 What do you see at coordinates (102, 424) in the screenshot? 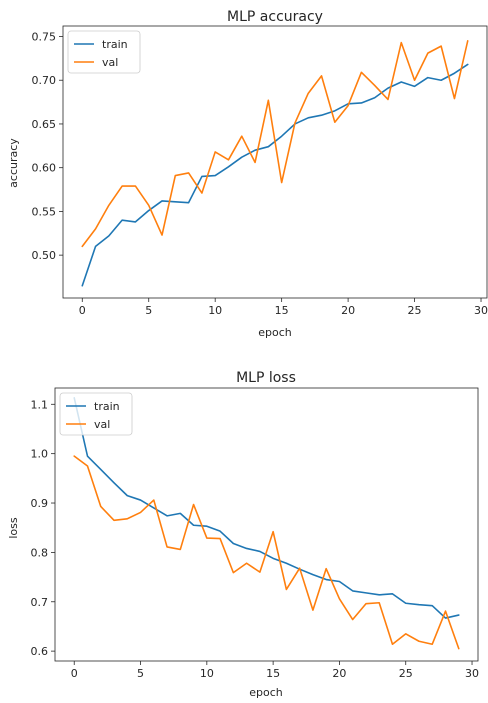
I see `loss-legend-label-val: val` at bounding box center [102, 424].